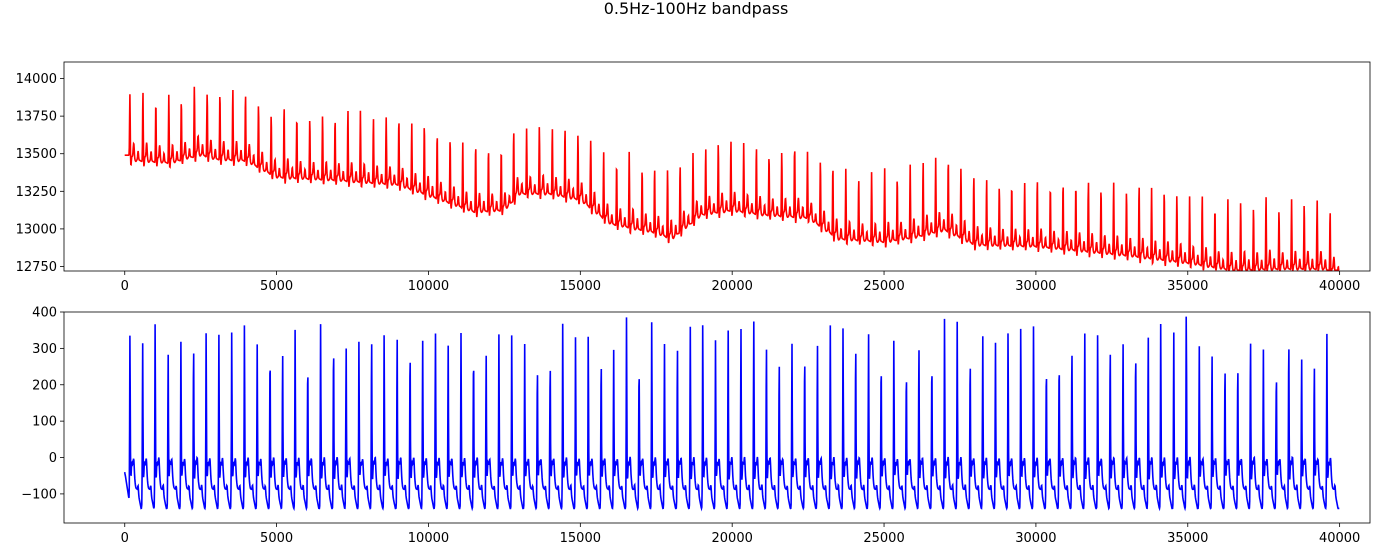  What do you see at coordinates (36, 267) in the screenshot?
I see `y-tick-label: 12750` at bounding box center [36, 267].